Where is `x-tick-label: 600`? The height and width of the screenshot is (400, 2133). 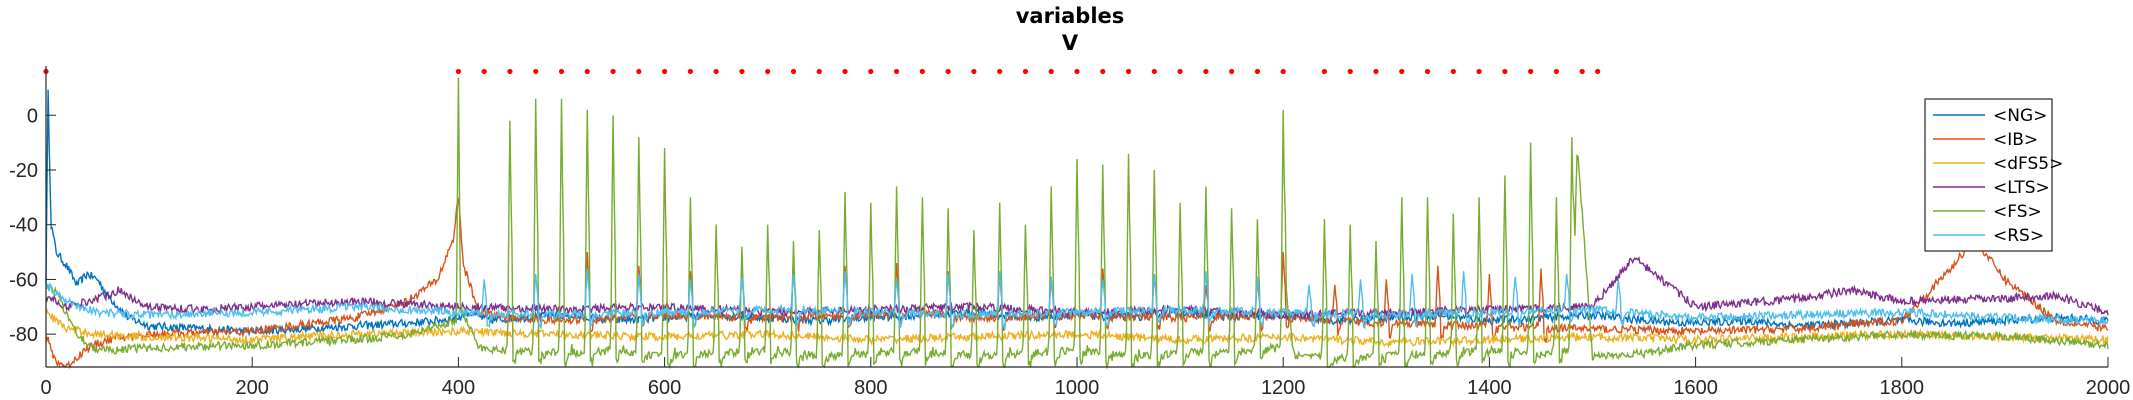
x-tick-label: 600 is located at coordinates (664, 388).